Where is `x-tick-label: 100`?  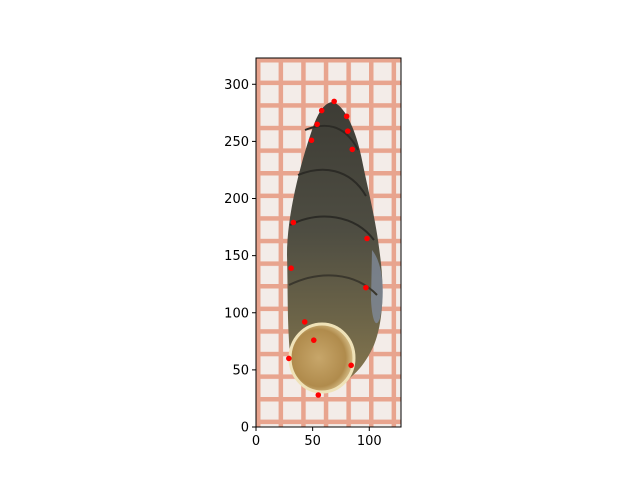
x-tick-label: 100 is located at coordinates (369, 441).